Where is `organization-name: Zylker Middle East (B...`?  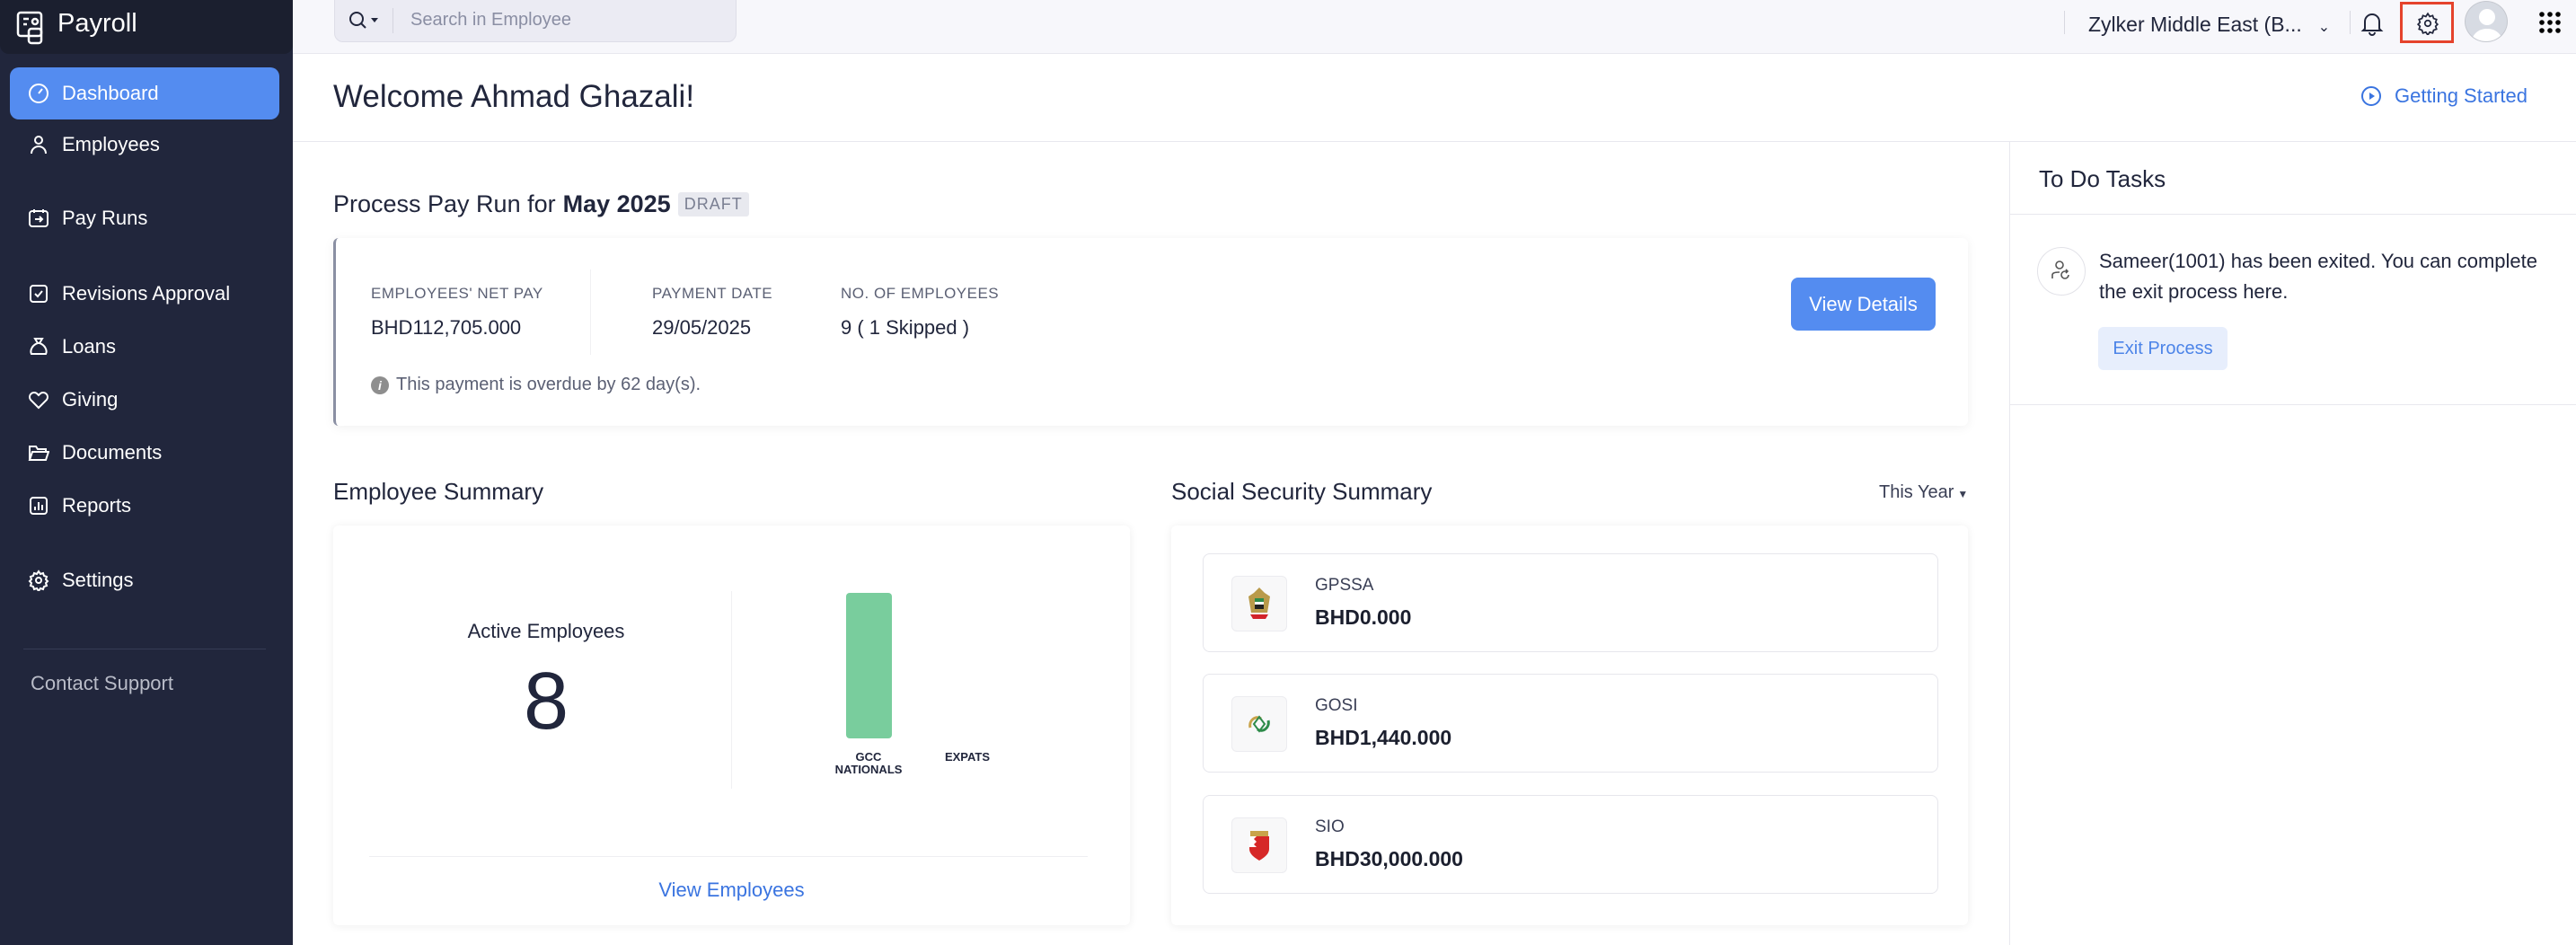 organization-name: Zylker Middle East (B... is located at coordinates (2195, 24).